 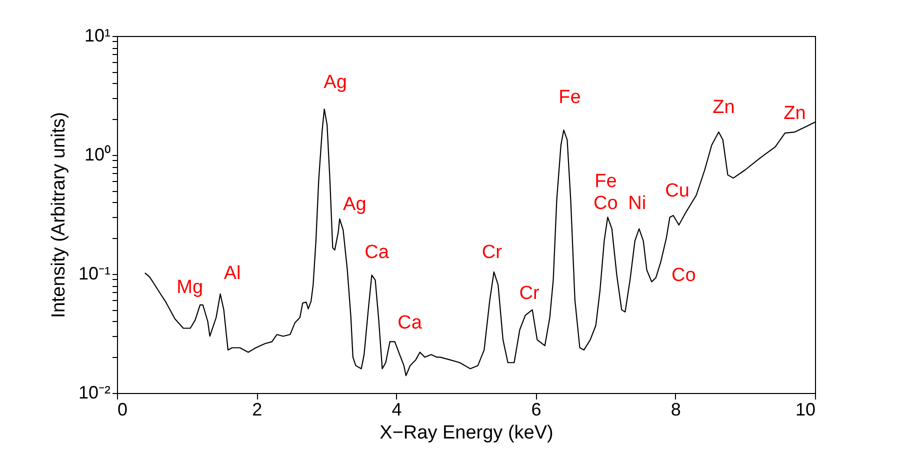 I want to click on x-axis-title: X−Ray Energy (keV), so click(x=467, y=433).